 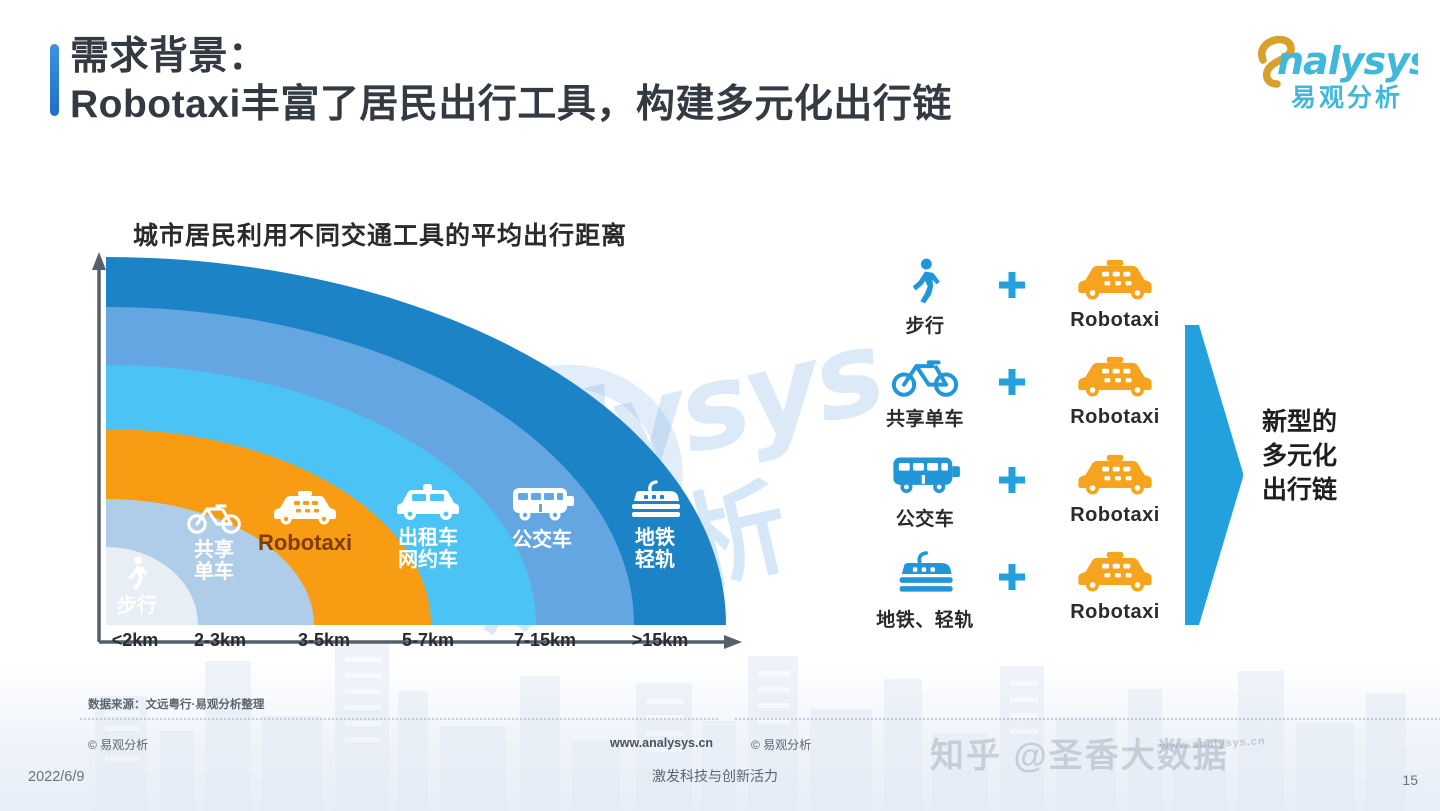 I want to click on svg-text: 易观分析, so click(x=1347, y=98).